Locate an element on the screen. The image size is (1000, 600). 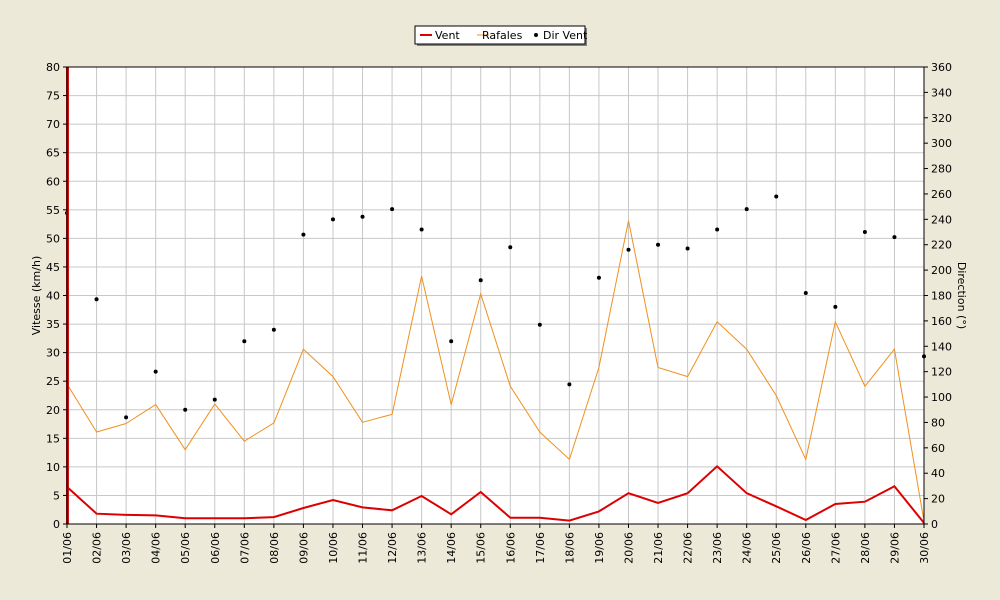
x-tick-label: 03/06 is located at coordinates (126, 548).